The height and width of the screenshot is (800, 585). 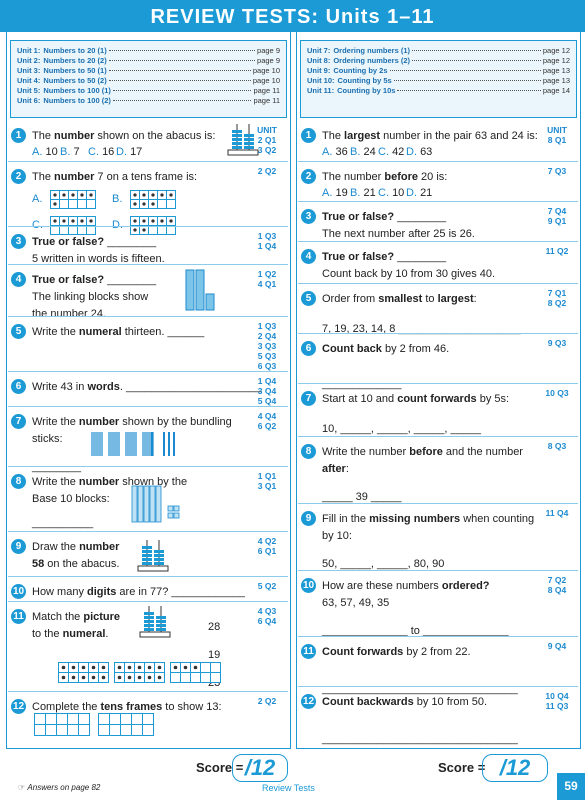 What do you see at coordinates (93, 152) in the screenshot?
I see `option-letter: C.` at bounding box center [93, 152].